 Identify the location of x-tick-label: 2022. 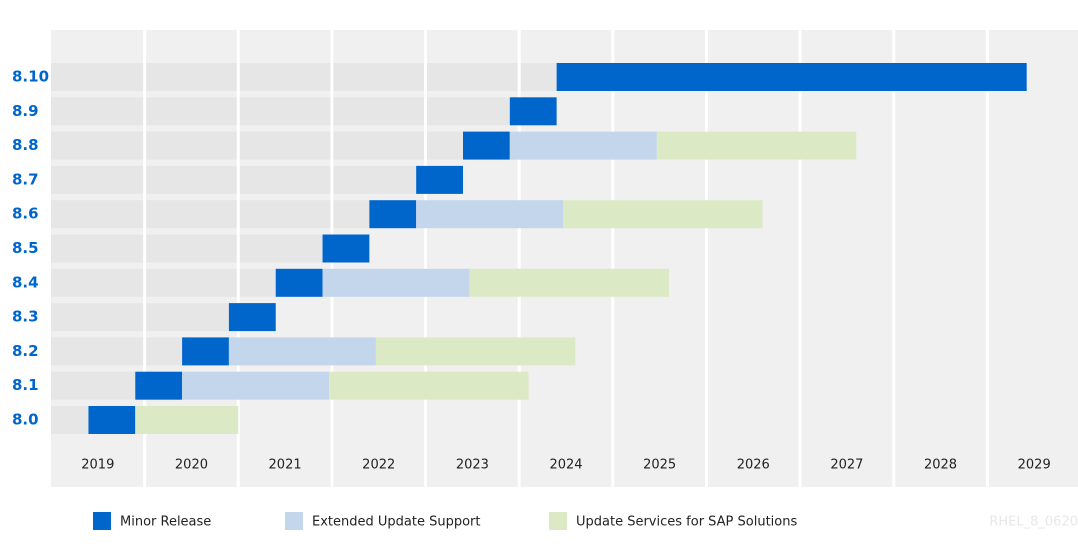
(378, 465).